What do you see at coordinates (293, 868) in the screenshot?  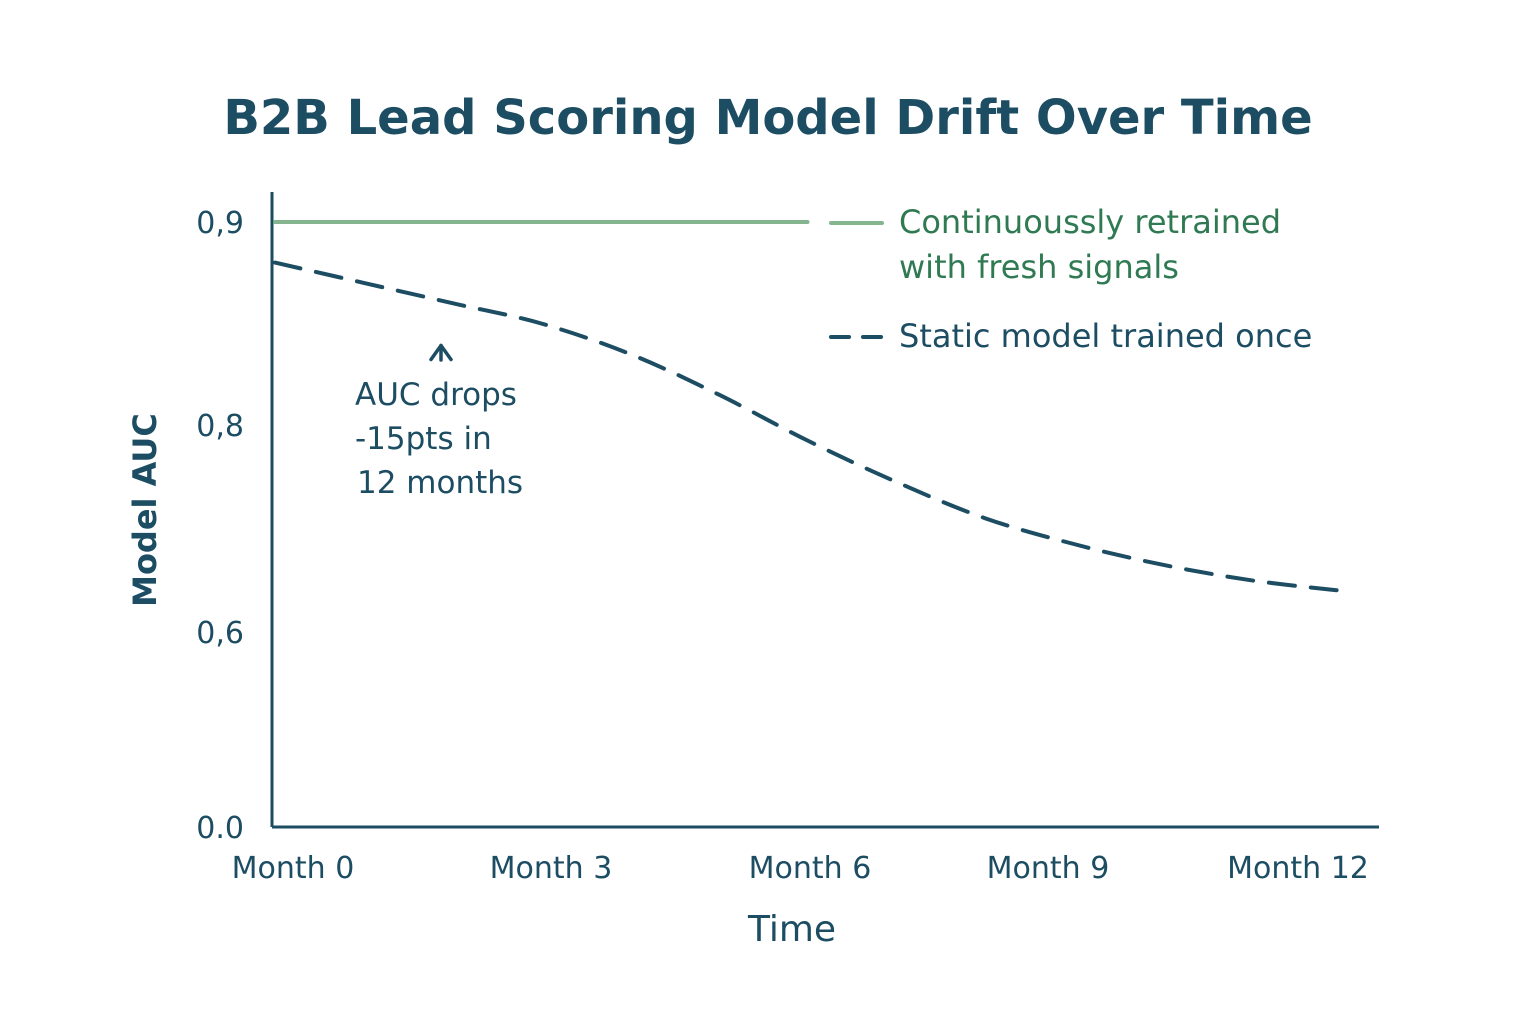 I see `x-tick-label: Month 0` at bounding box center [293, 868].